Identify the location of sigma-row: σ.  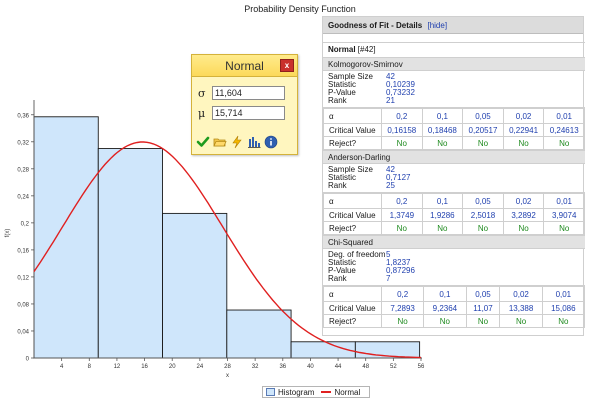
(241, 93).